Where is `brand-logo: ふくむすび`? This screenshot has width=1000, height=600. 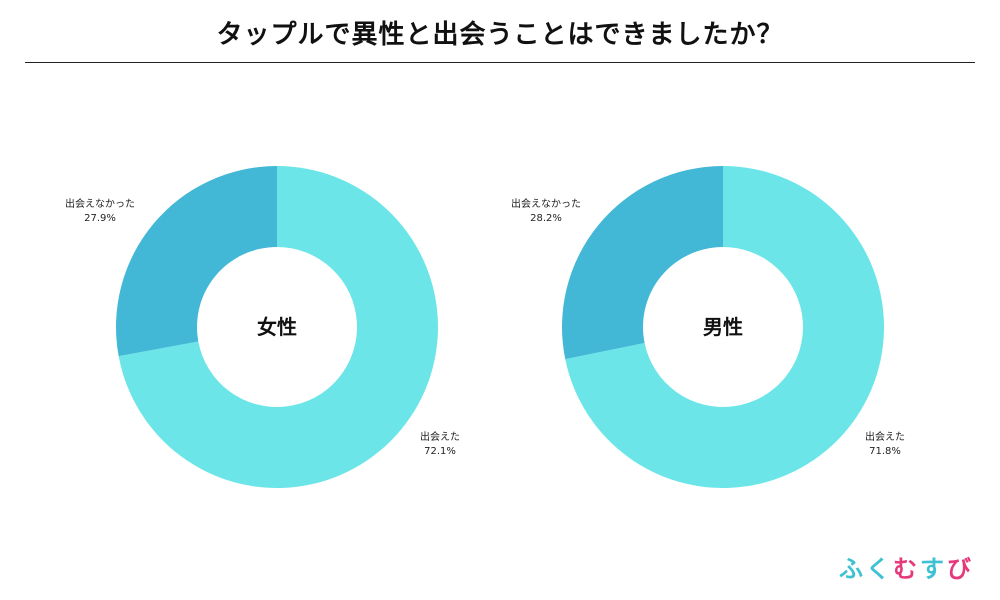 brand-logo: ふくむすび is located at coordinates (906, 566).